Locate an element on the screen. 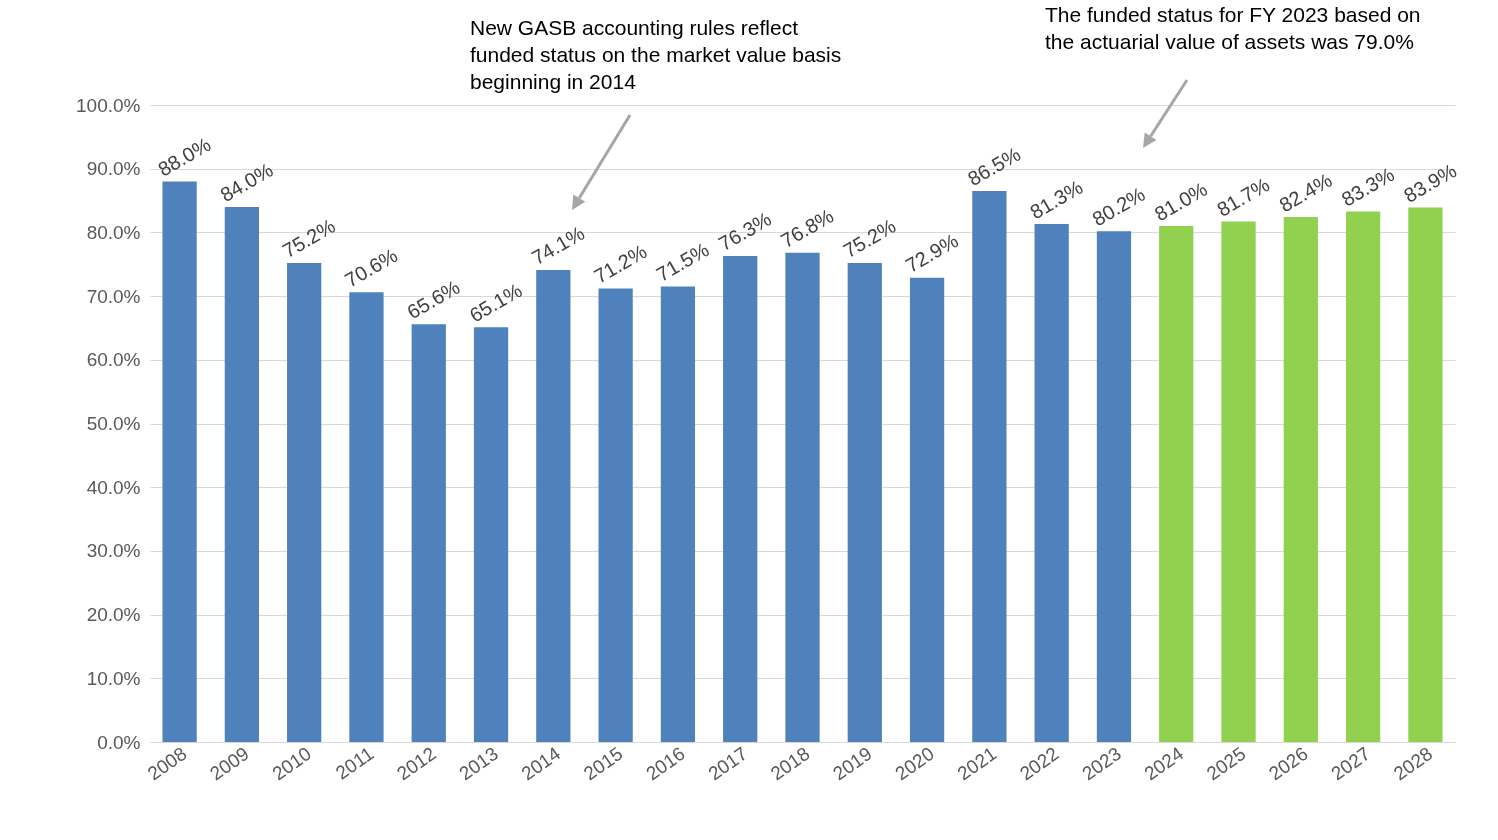 This screenshot has height=840, width=1498. y-tick-label: 0.0% is located at coordinates (119, 742).